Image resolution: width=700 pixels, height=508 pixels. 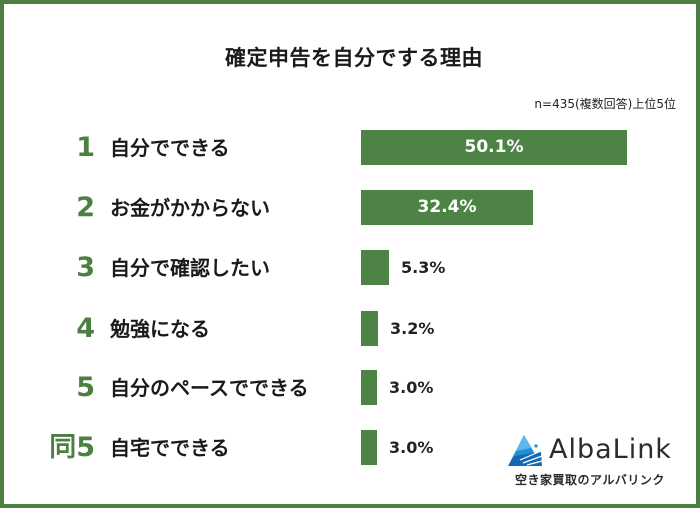 What do you see at coordinates (72, 447) in the screenshot?
I see `rank-number: 同5` at bounding box center [72, 447].